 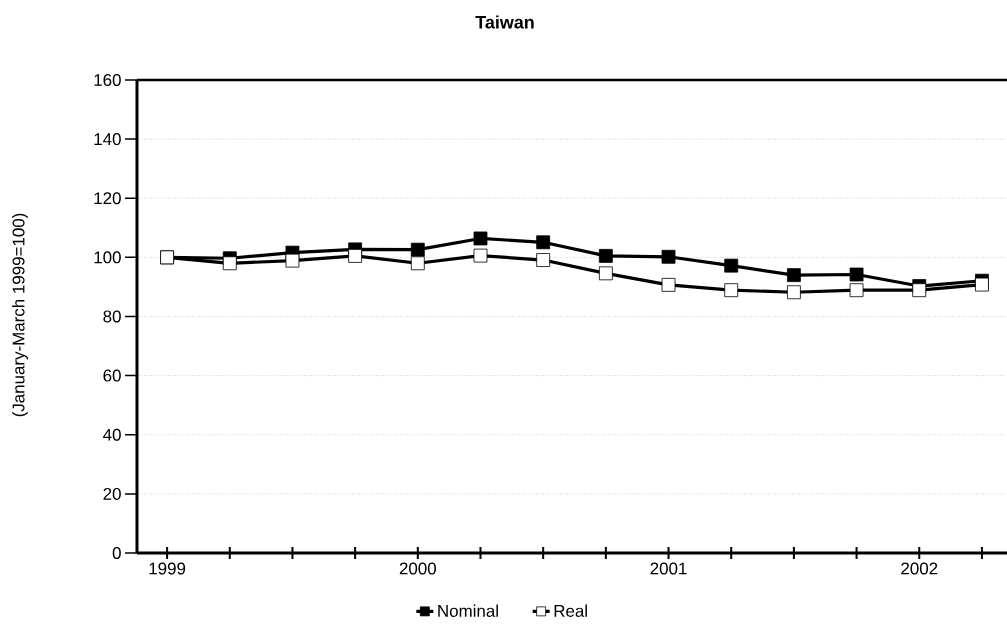 What do you see at coordinates (107, 139) in the screenshot?
I see `y-tick-label: 140` at bounding box center [107, 139].